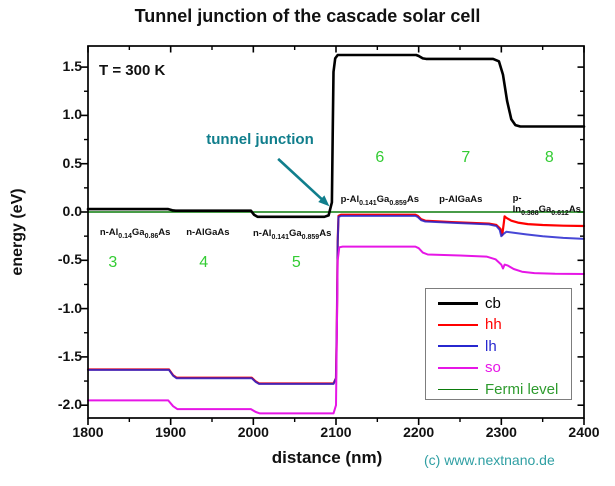 This screenshot has width=615, height=486. I want to click on material-label: n-AlGaAs, so click(207, 232).